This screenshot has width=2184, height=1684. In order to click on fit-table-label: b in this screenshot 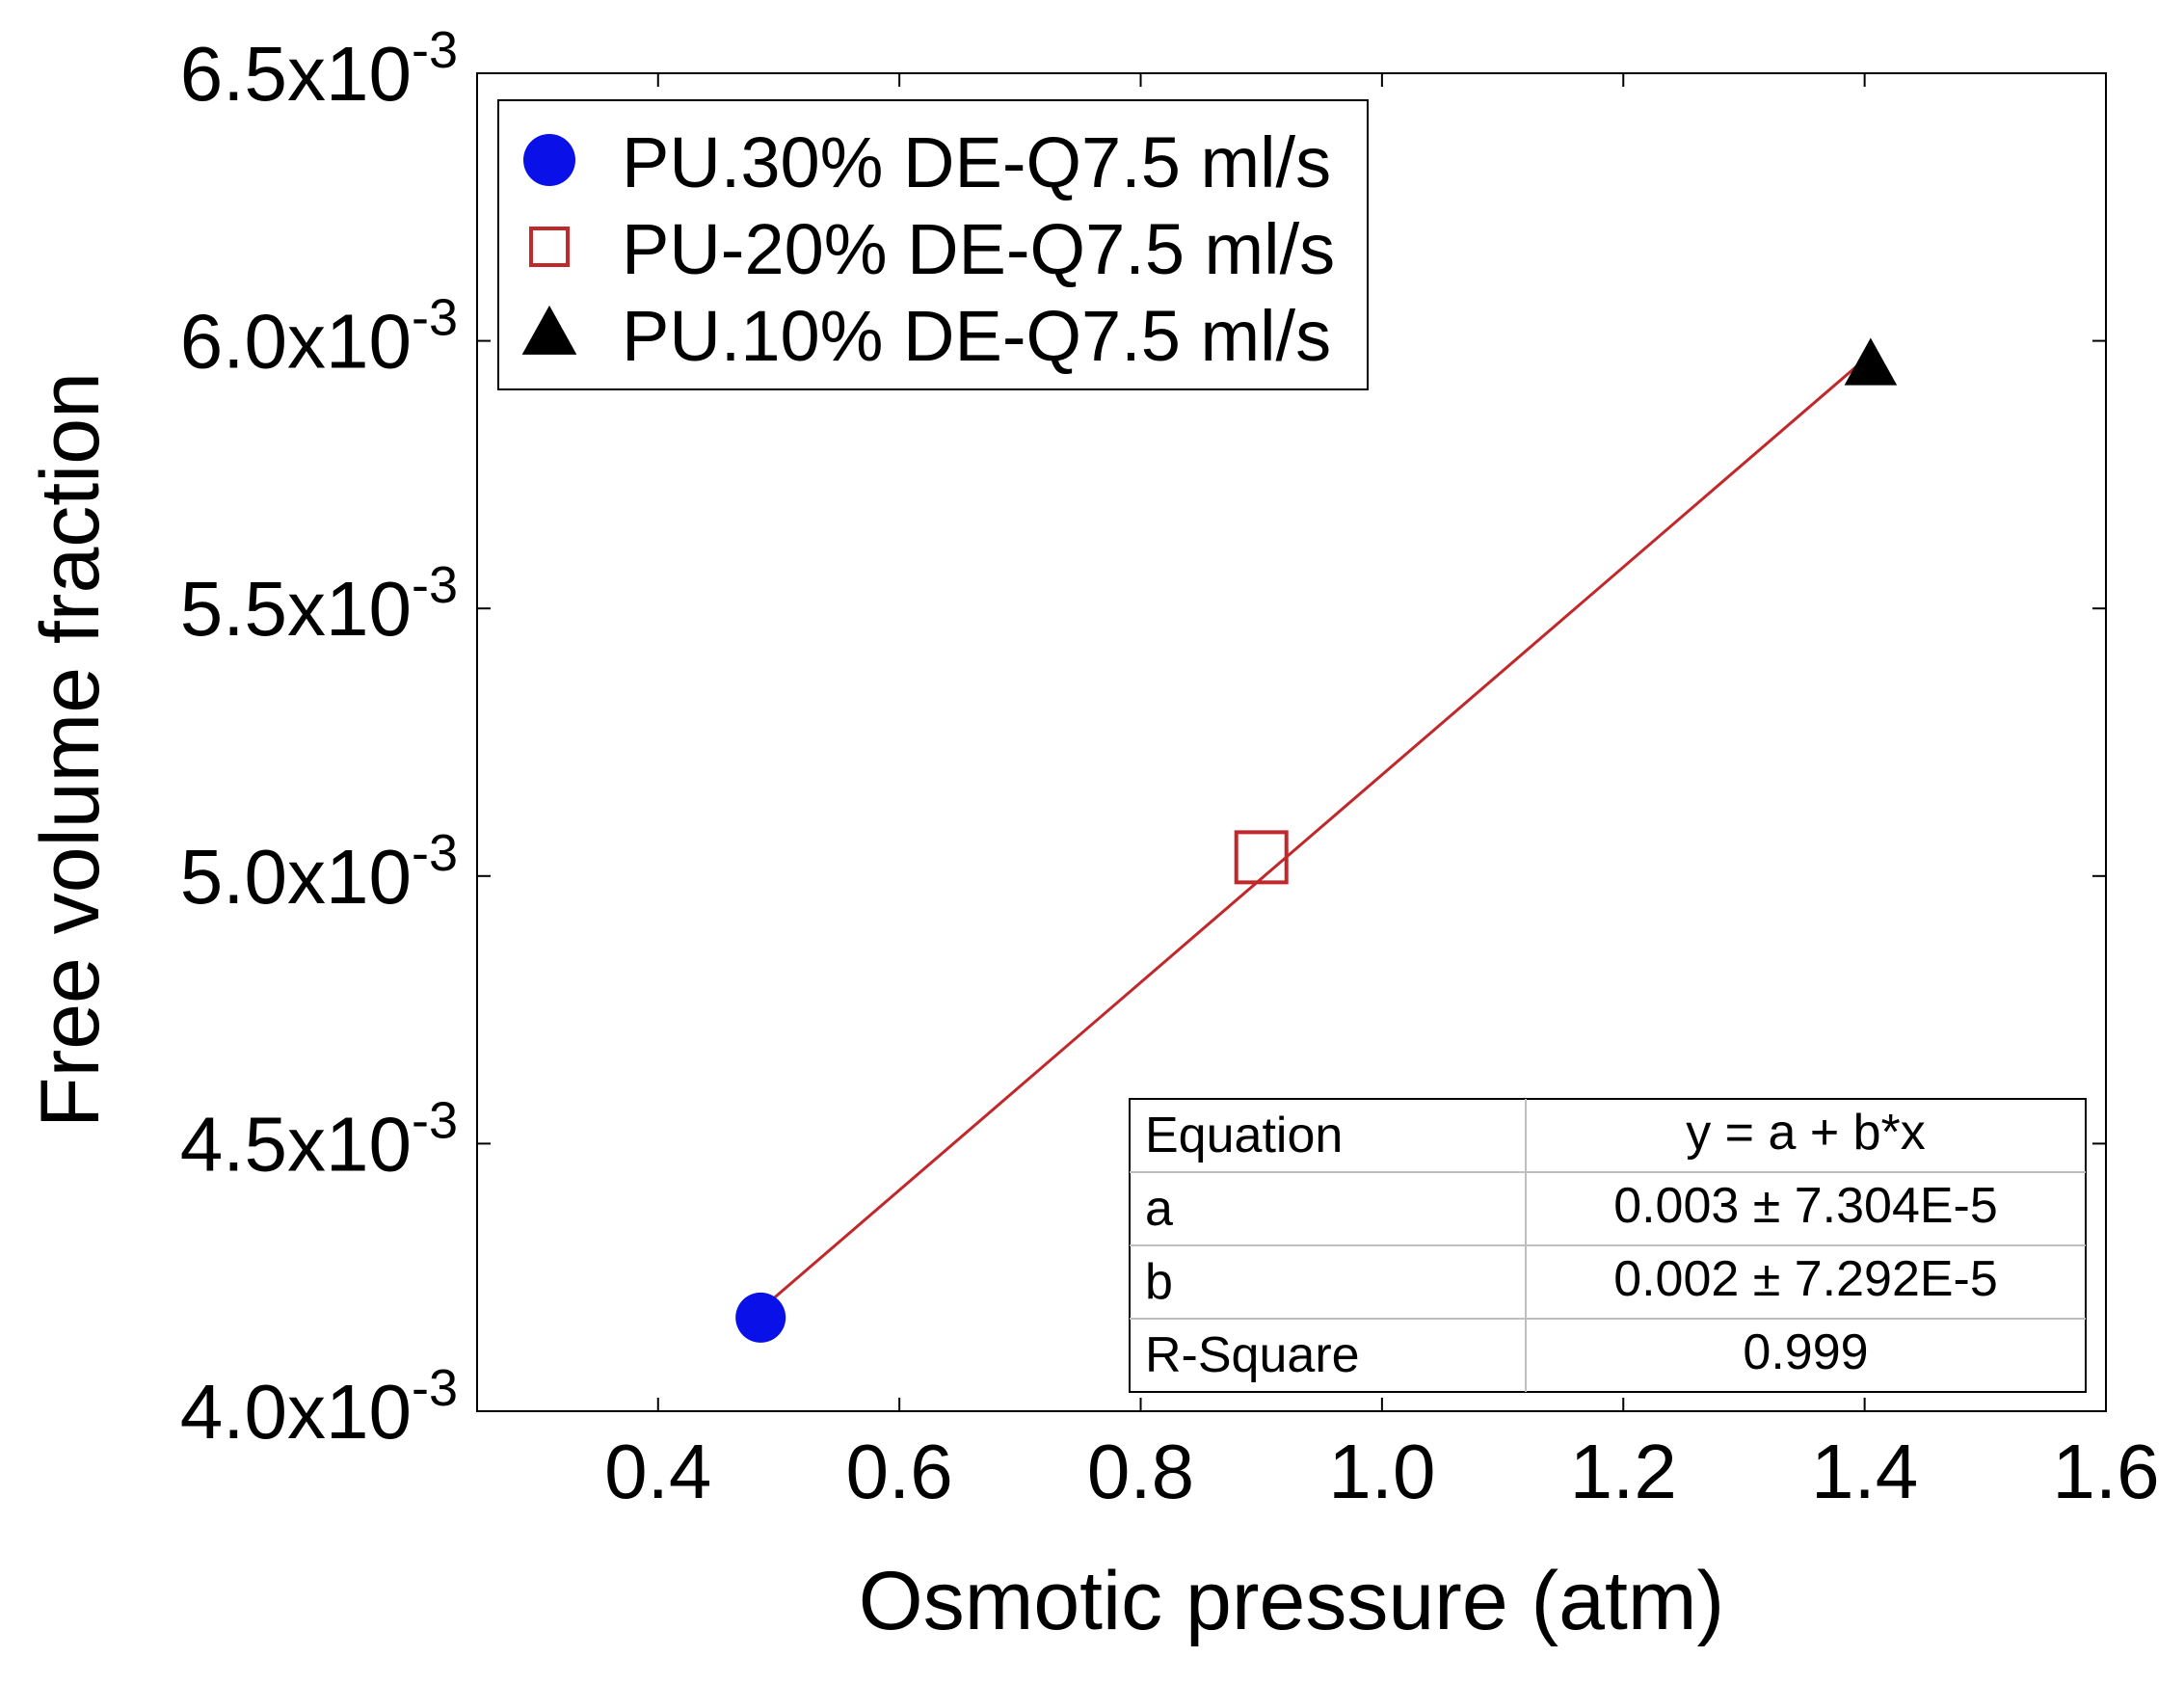, I will do `click(1159, 1282)`.